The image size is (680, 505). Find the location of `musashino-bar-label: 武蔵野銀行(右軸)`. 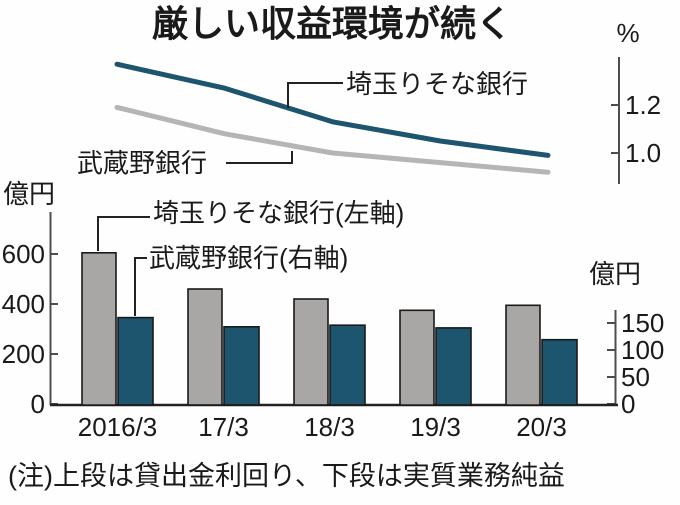

musashino-bar-label: 武蔵野銀行(右軸) is located at coordinates (248, 258).